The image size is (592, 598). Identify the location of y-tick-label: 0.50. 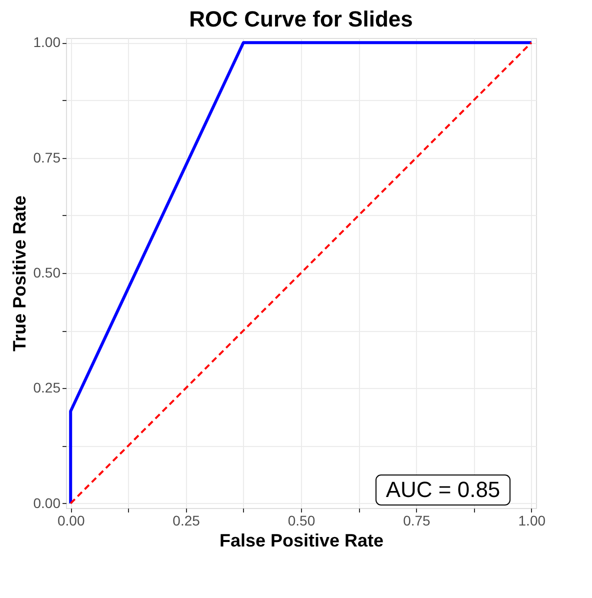
(47, 272).